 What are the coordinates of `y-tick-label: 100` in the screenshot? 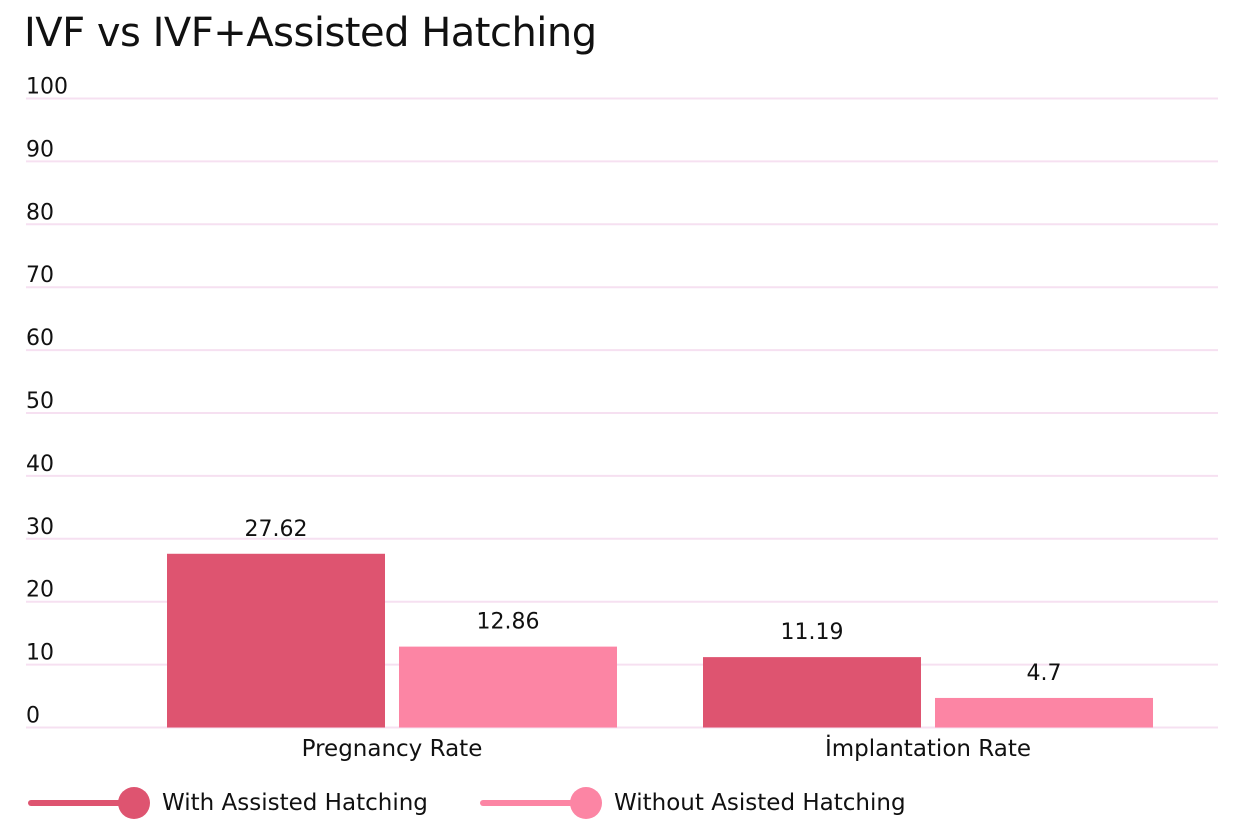 It's located at (47, 87).